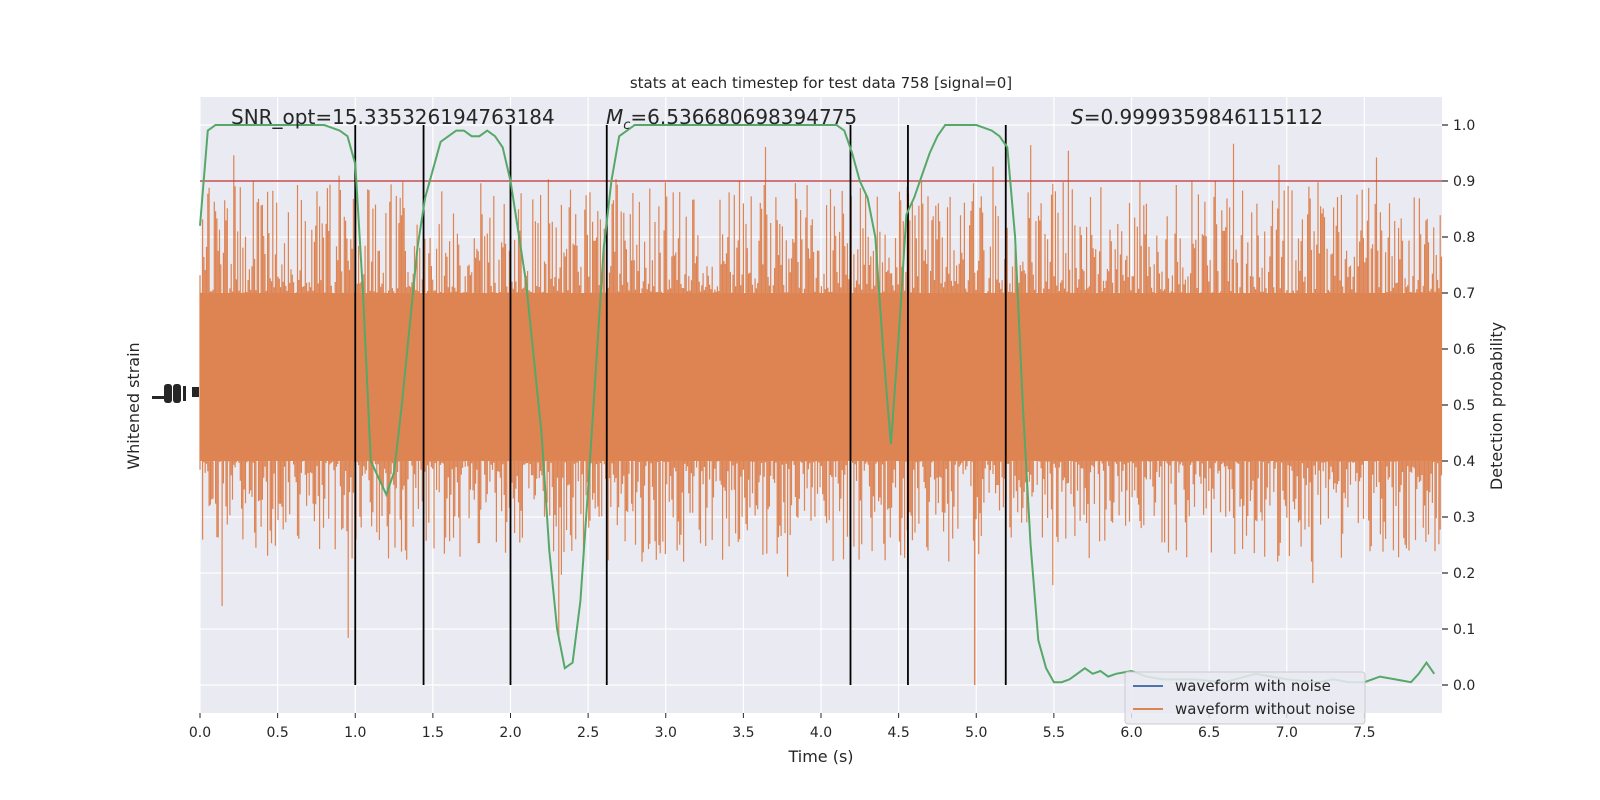 The width and height of the screenshot is (1600, 800). What do you see at coordinates (510, 733) in the screenshot?
I see `x-tick-label: 2.0` at bounding box center [510, 733].